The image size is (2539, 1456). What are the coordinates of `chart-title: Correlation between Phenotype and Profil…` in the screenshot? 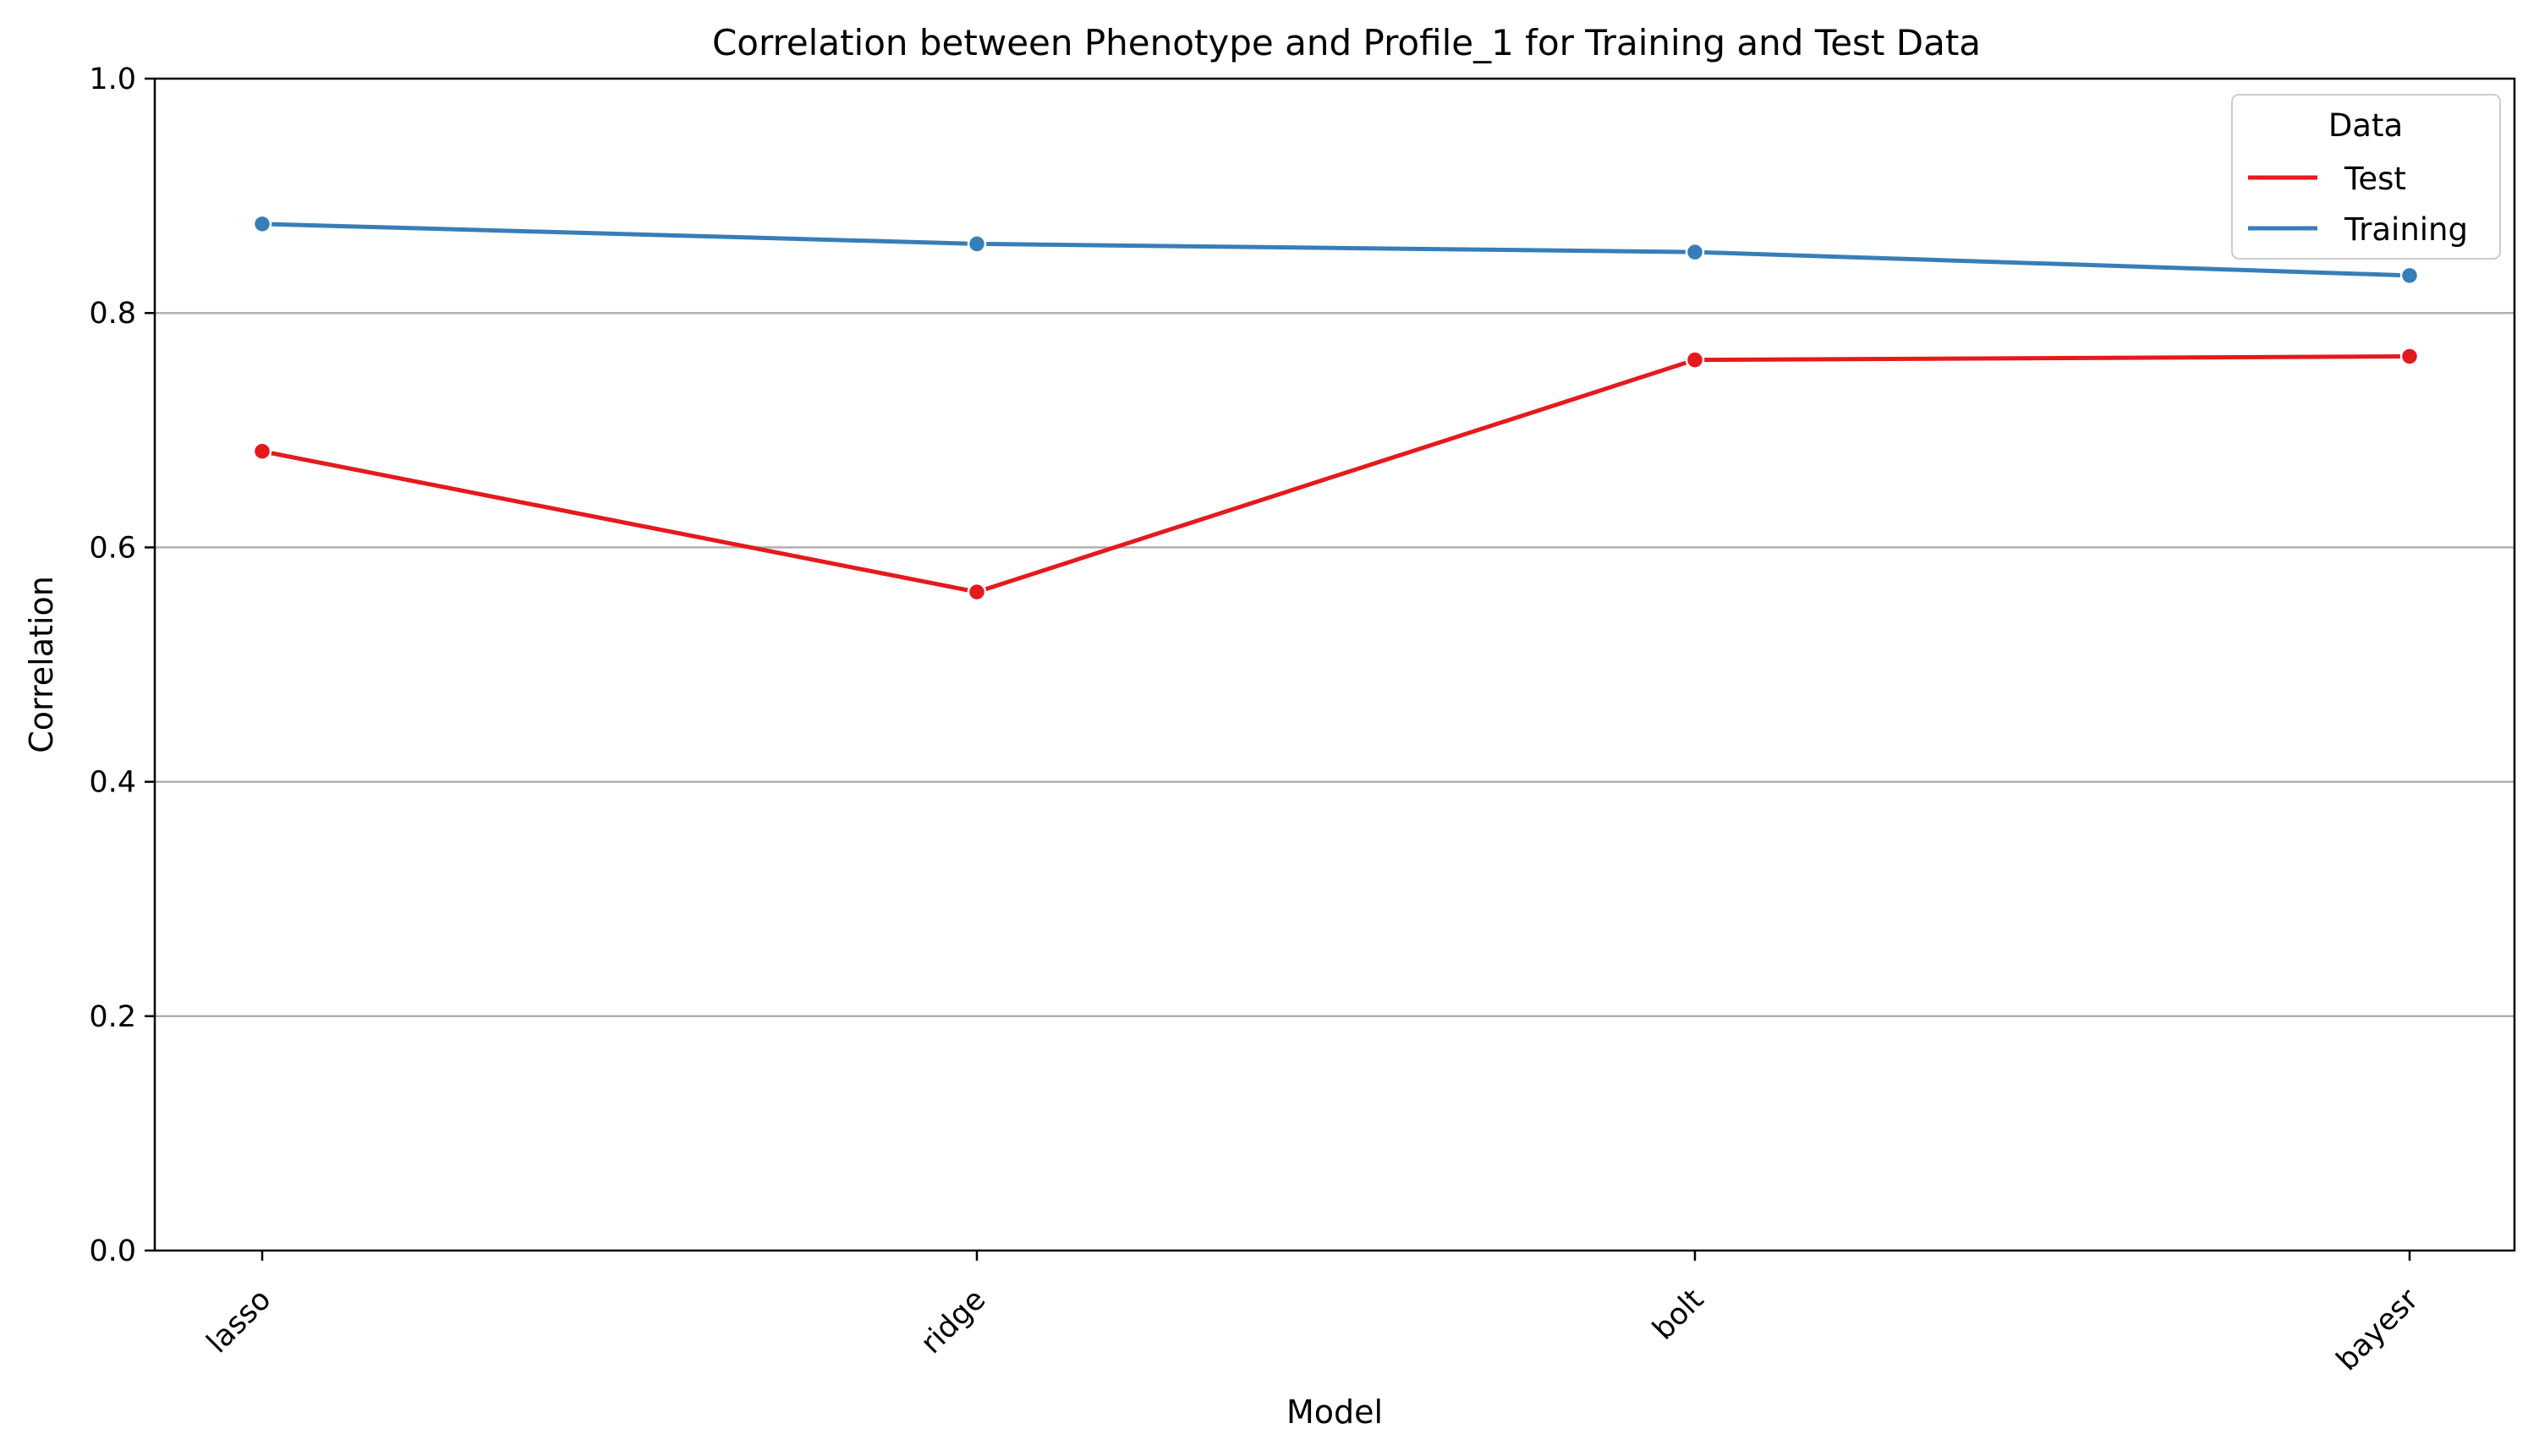 It's located at (1346, 43).